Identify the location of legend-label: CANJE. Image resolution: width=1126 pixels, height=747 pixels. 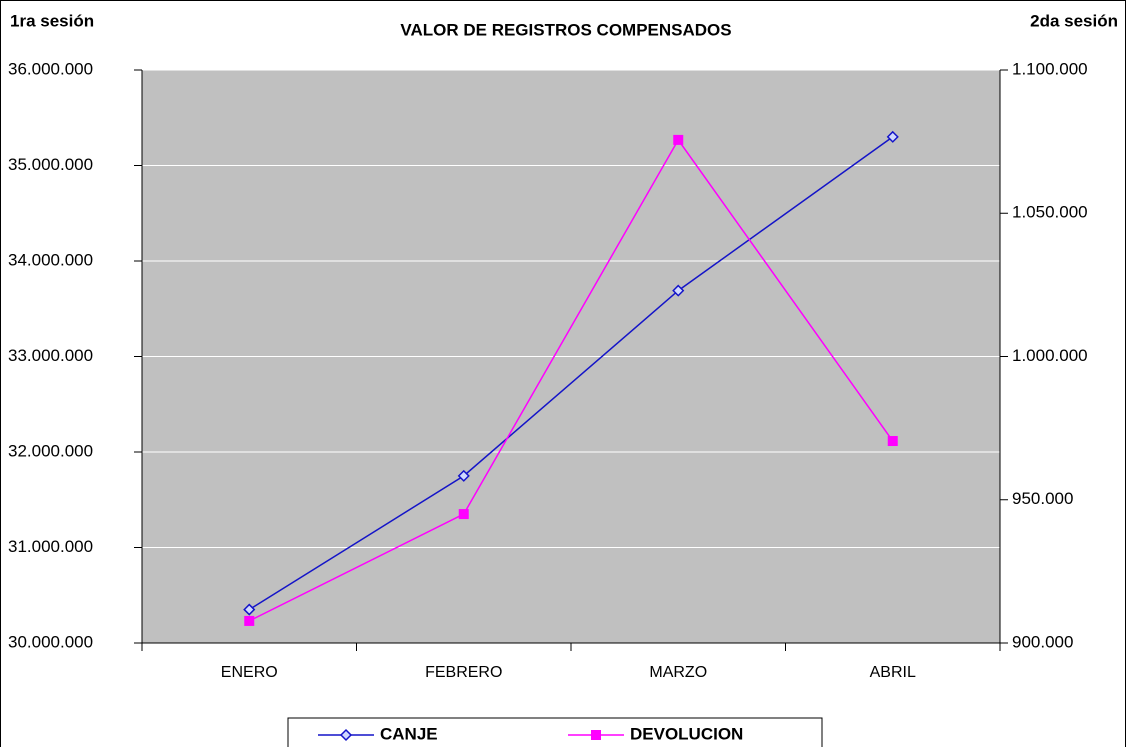
(409, 733).